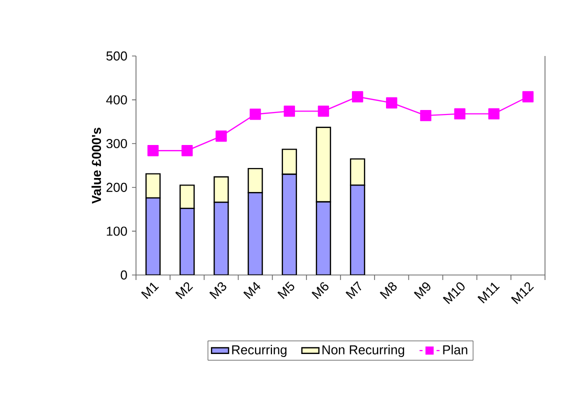 This screenshot has height=411, width=565. What do you see at coordinates (388, 291) in the screenshot?
I see `x-tick-label: M8` at bounding box center [388, 291].